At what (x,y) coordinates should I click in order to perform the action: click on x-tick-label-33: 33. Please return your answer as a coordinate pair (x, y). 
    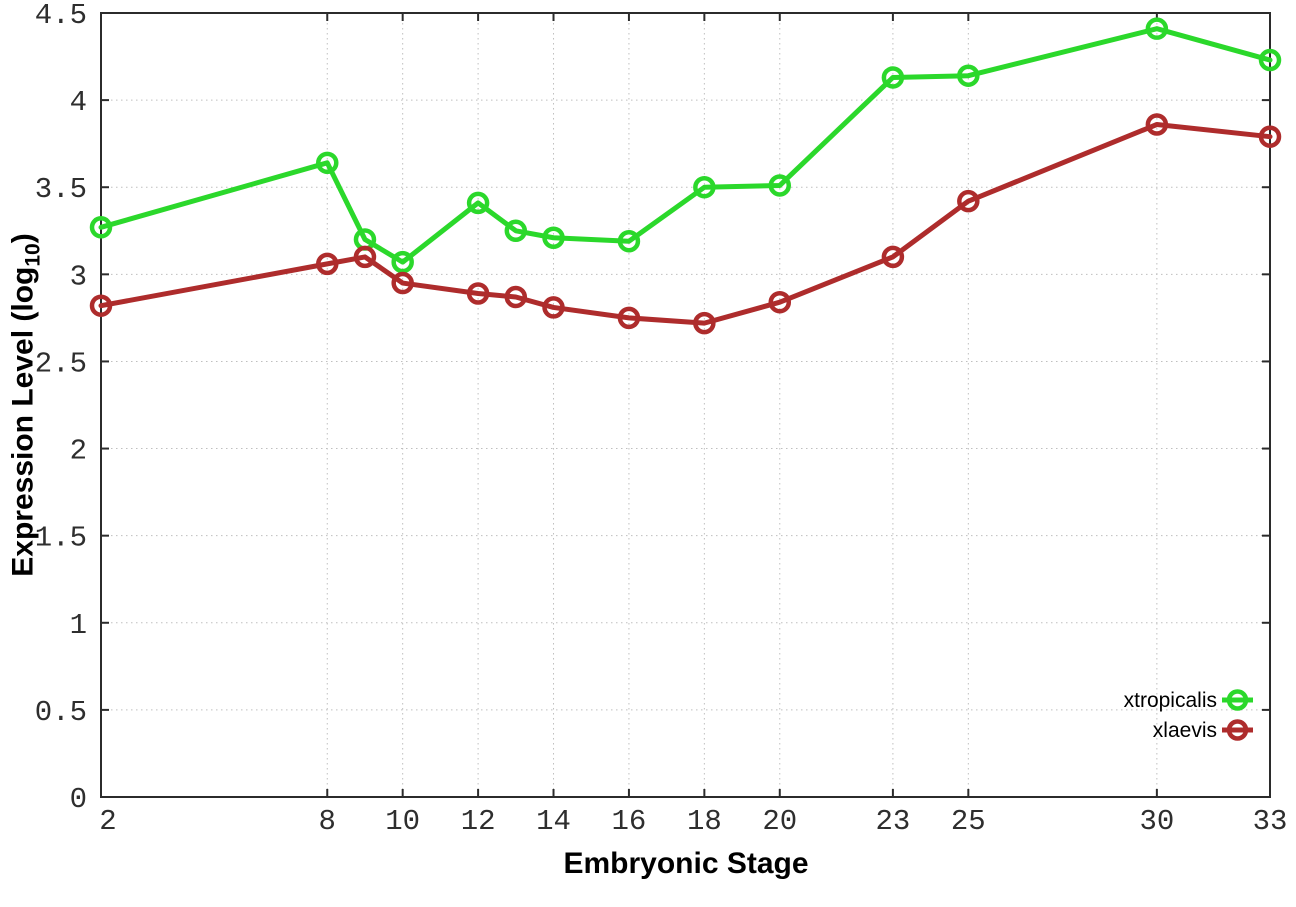
    Looking at the image, I should click on (1270, 821).